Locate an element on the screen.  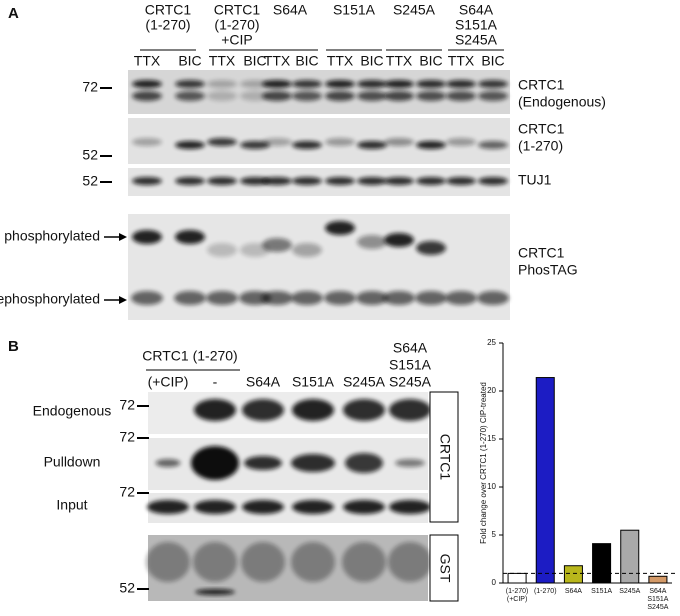
row-label: Pulldown is located at coordinates (72, 462).